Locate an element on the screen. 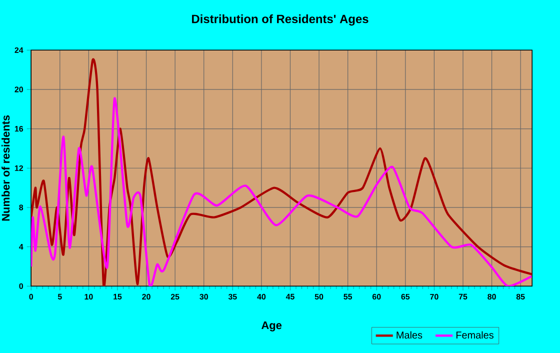 This screenshot has width=560, height=353. x-axis-title: Age is located at coordinates (271, 327).